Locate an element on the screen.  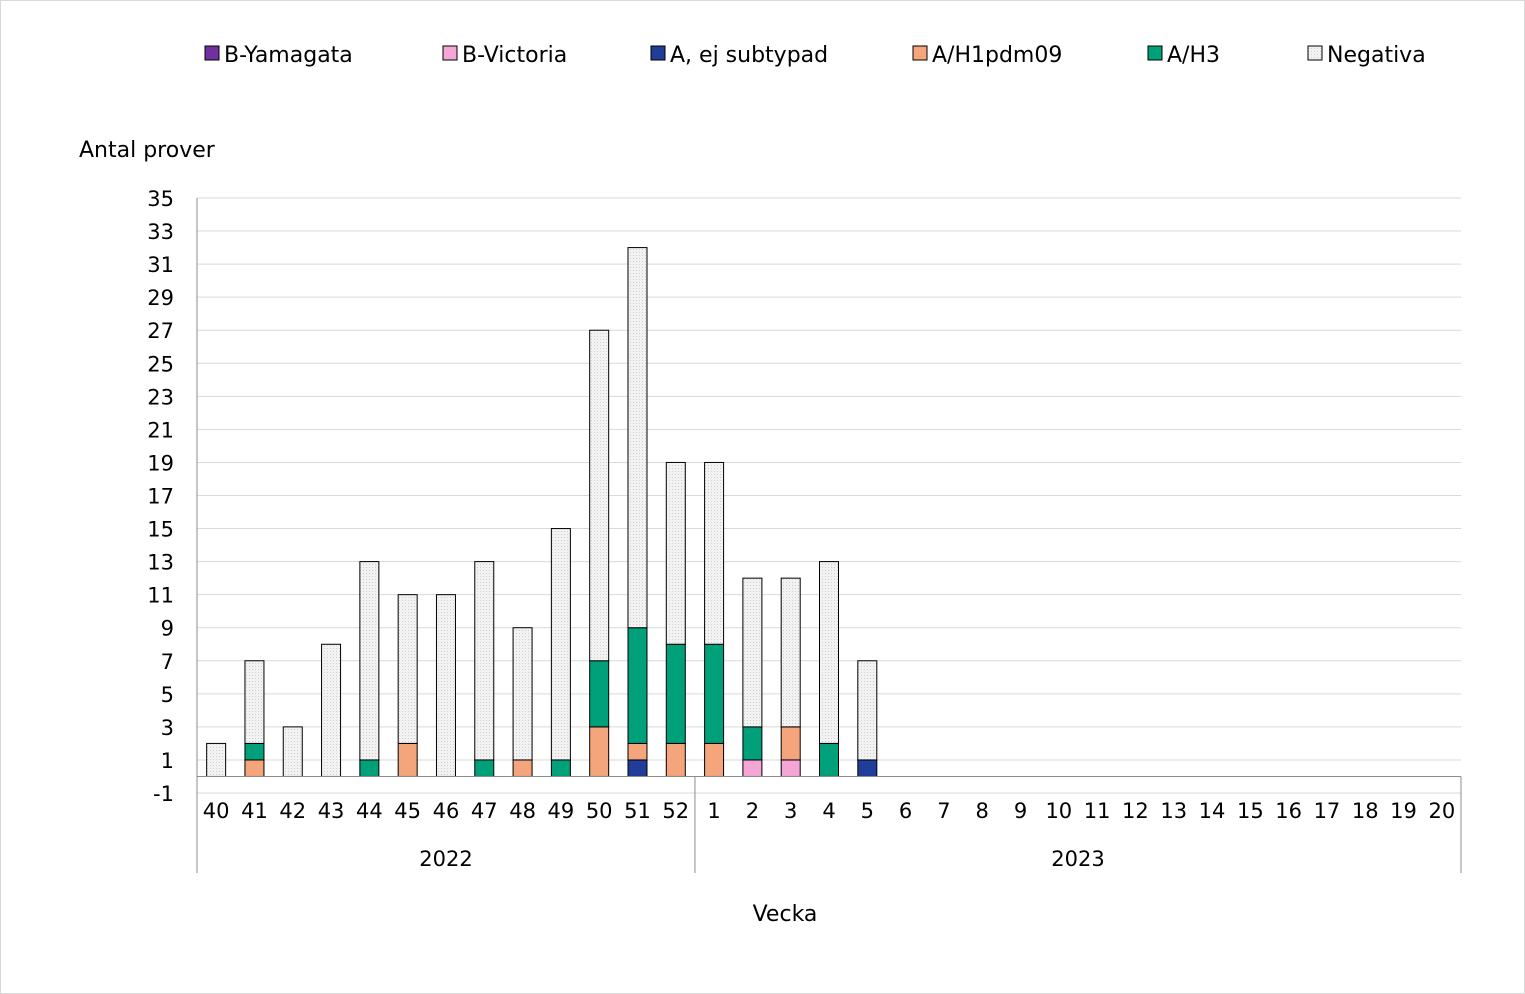
x-tick-label: 3 is located at coordinates (790, 811).